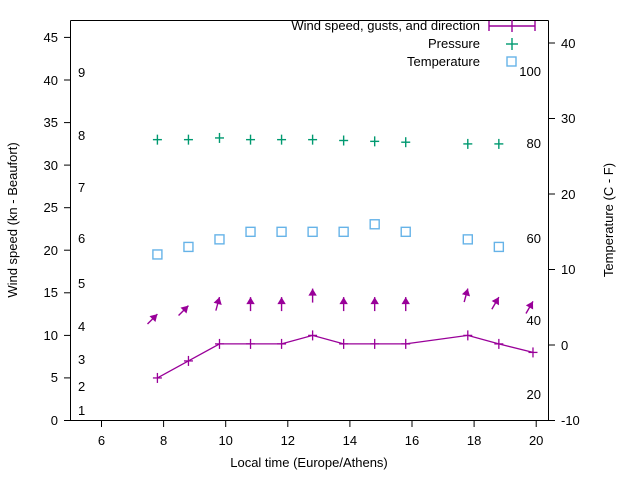 This screenshot has height=480, width=640. What do you see at coordinates (309, 462) in the screenshot?
I see `x-axis-title: Local time (Europe/Athens)` at bounding box center [309, 462].